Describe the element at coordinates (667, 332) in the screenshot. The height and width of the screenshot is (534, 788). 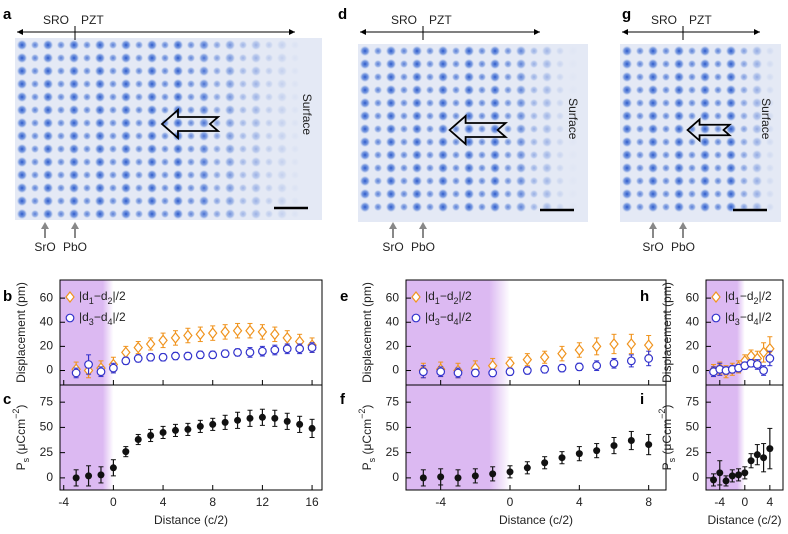
I see `y-axis-label: Displacement (pm)` at that location.